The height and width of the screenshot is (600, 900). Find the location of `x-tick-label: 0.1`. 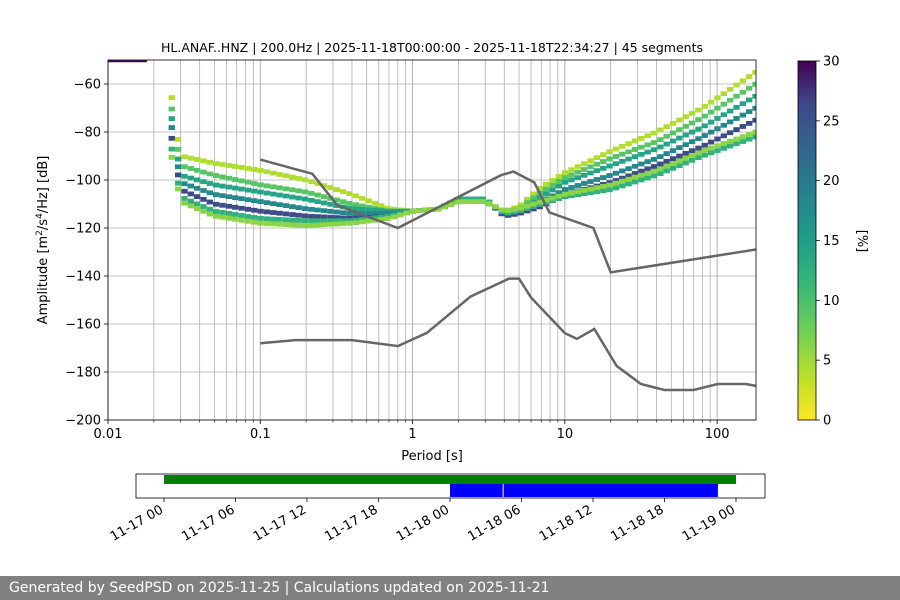

x-tick-label: 0.1 is located at coordinates (260, 434).